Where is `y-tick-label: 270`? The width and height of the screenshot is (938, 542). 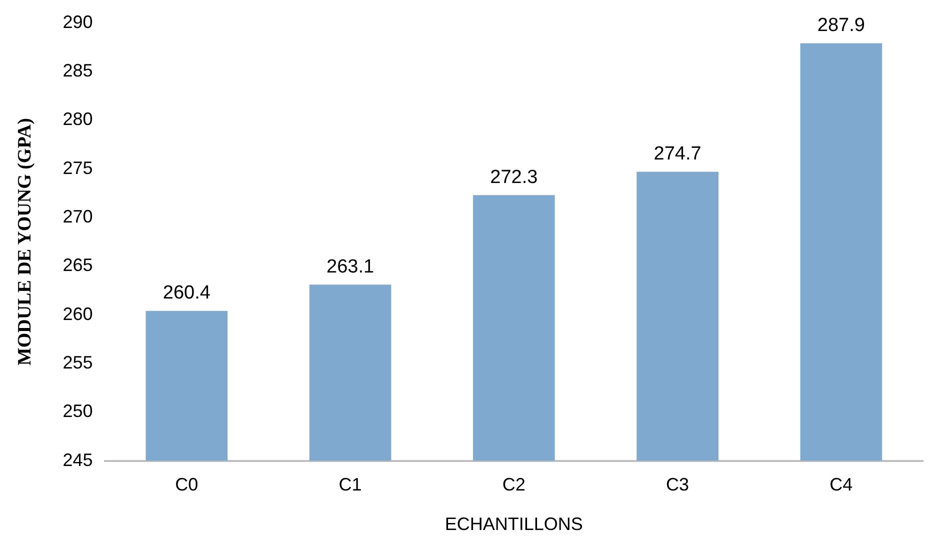 y-tick-label: 270 is located at coordinates (77, 216).